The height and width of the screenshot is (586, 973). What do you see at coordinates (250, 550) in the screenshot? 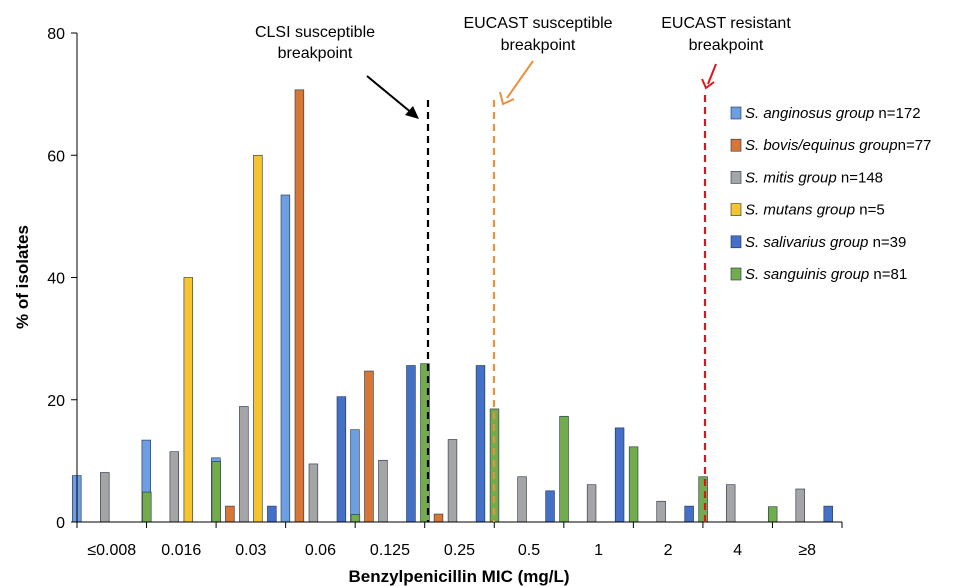
I see `x-tick-label: 0.03` at bounding box center [250, 550].